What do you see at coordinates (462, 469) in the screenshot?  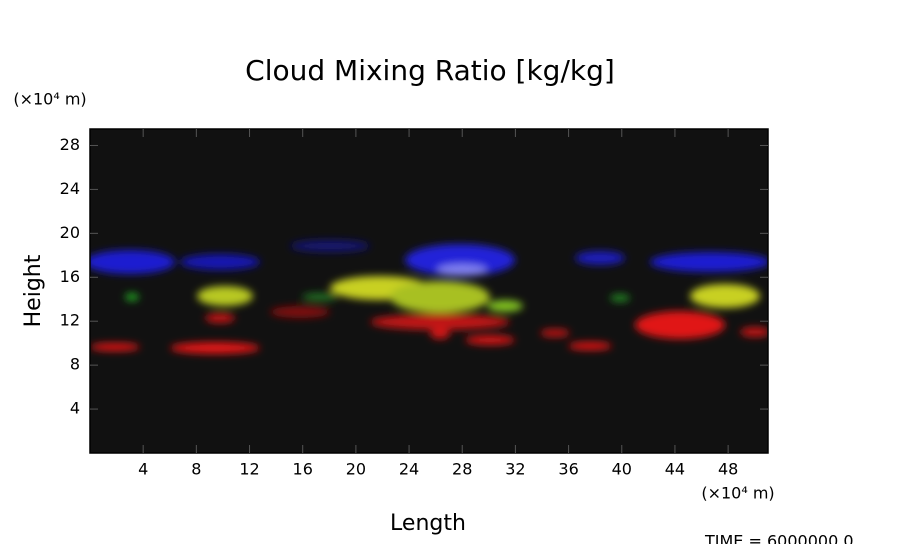 I see `x-tick-label: 28` at bounding box center [462, 469].